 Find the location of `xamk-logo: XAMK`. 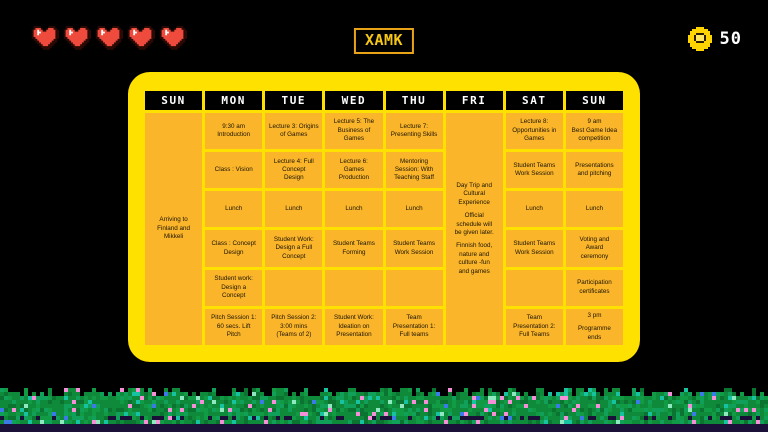

xamk-logo: XAMK is located at coordinates (384, 41).